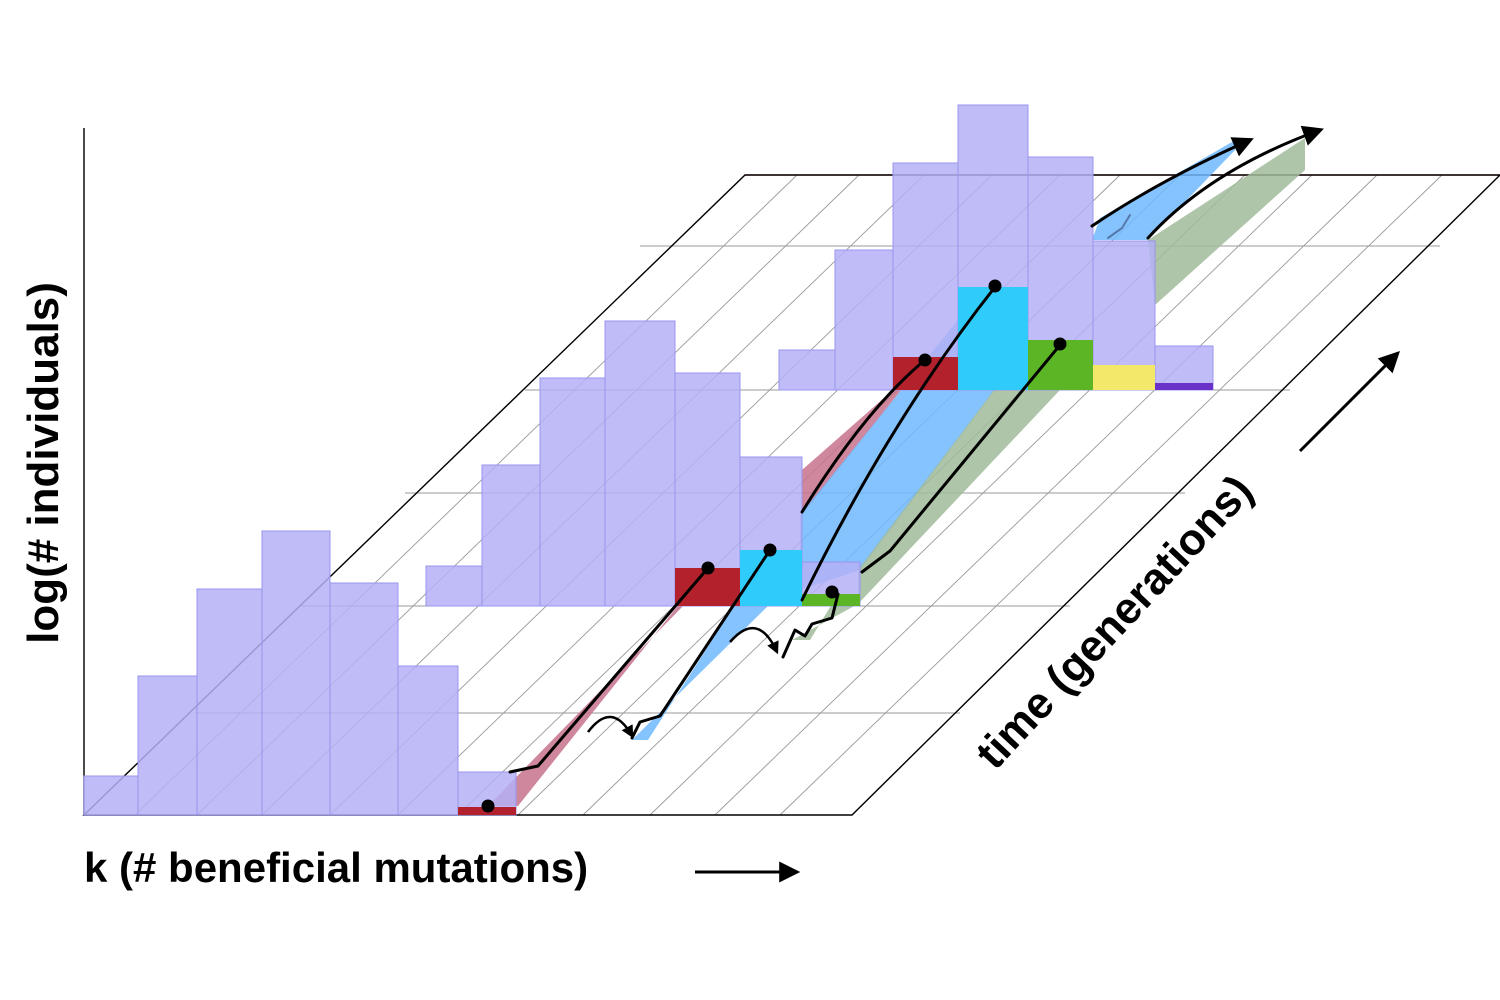 This screenshot has width=1500, height=1000. What do you see at coordinates (1349, 402) in the screenshot?
I see `time-axis-arrow-icon` at bounding box center [1349, 402].